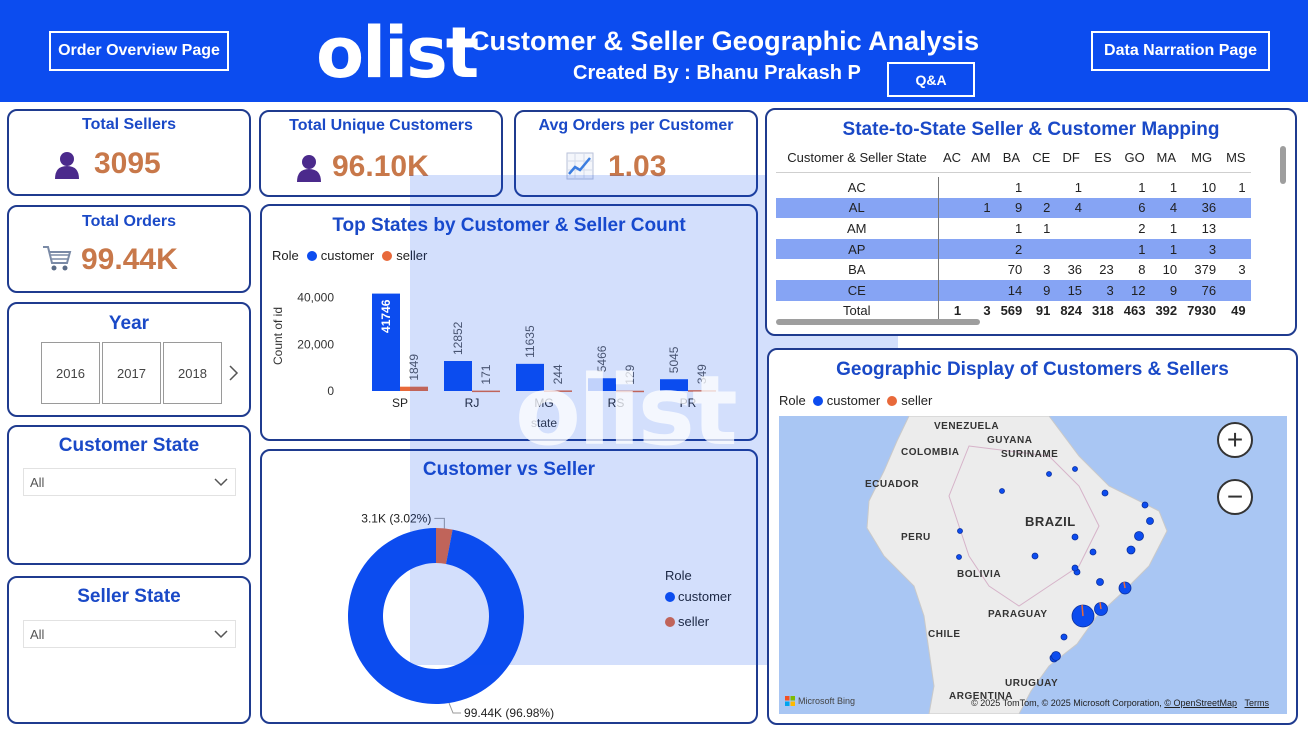 Image resolution: width=1308 pixels, height=729 pixels. Describe the element at coordinates (1071, 158) in the screenshot. I see `matrix-column-header: DF` at that location.